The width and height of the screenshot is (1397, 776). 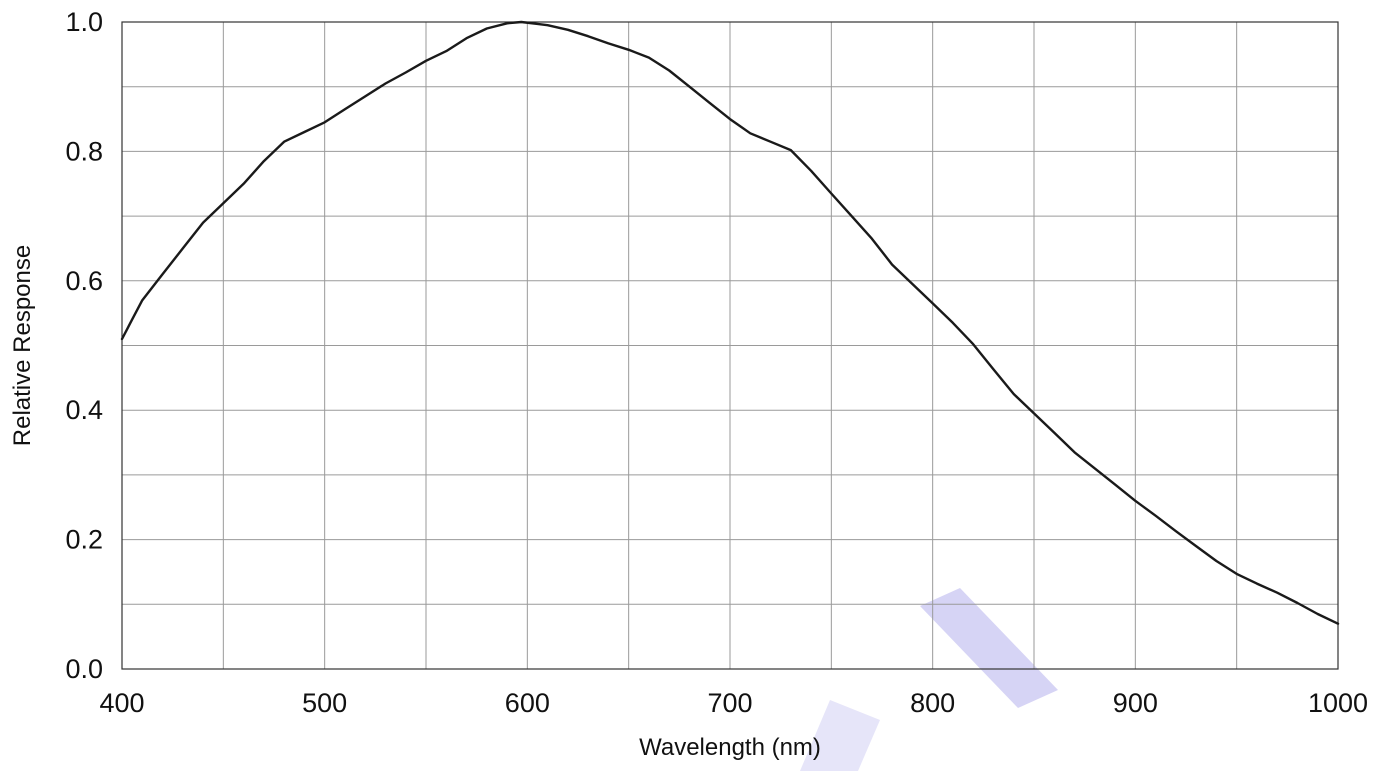 I want to click on watermark-graphic, so click(x=929, y=679).